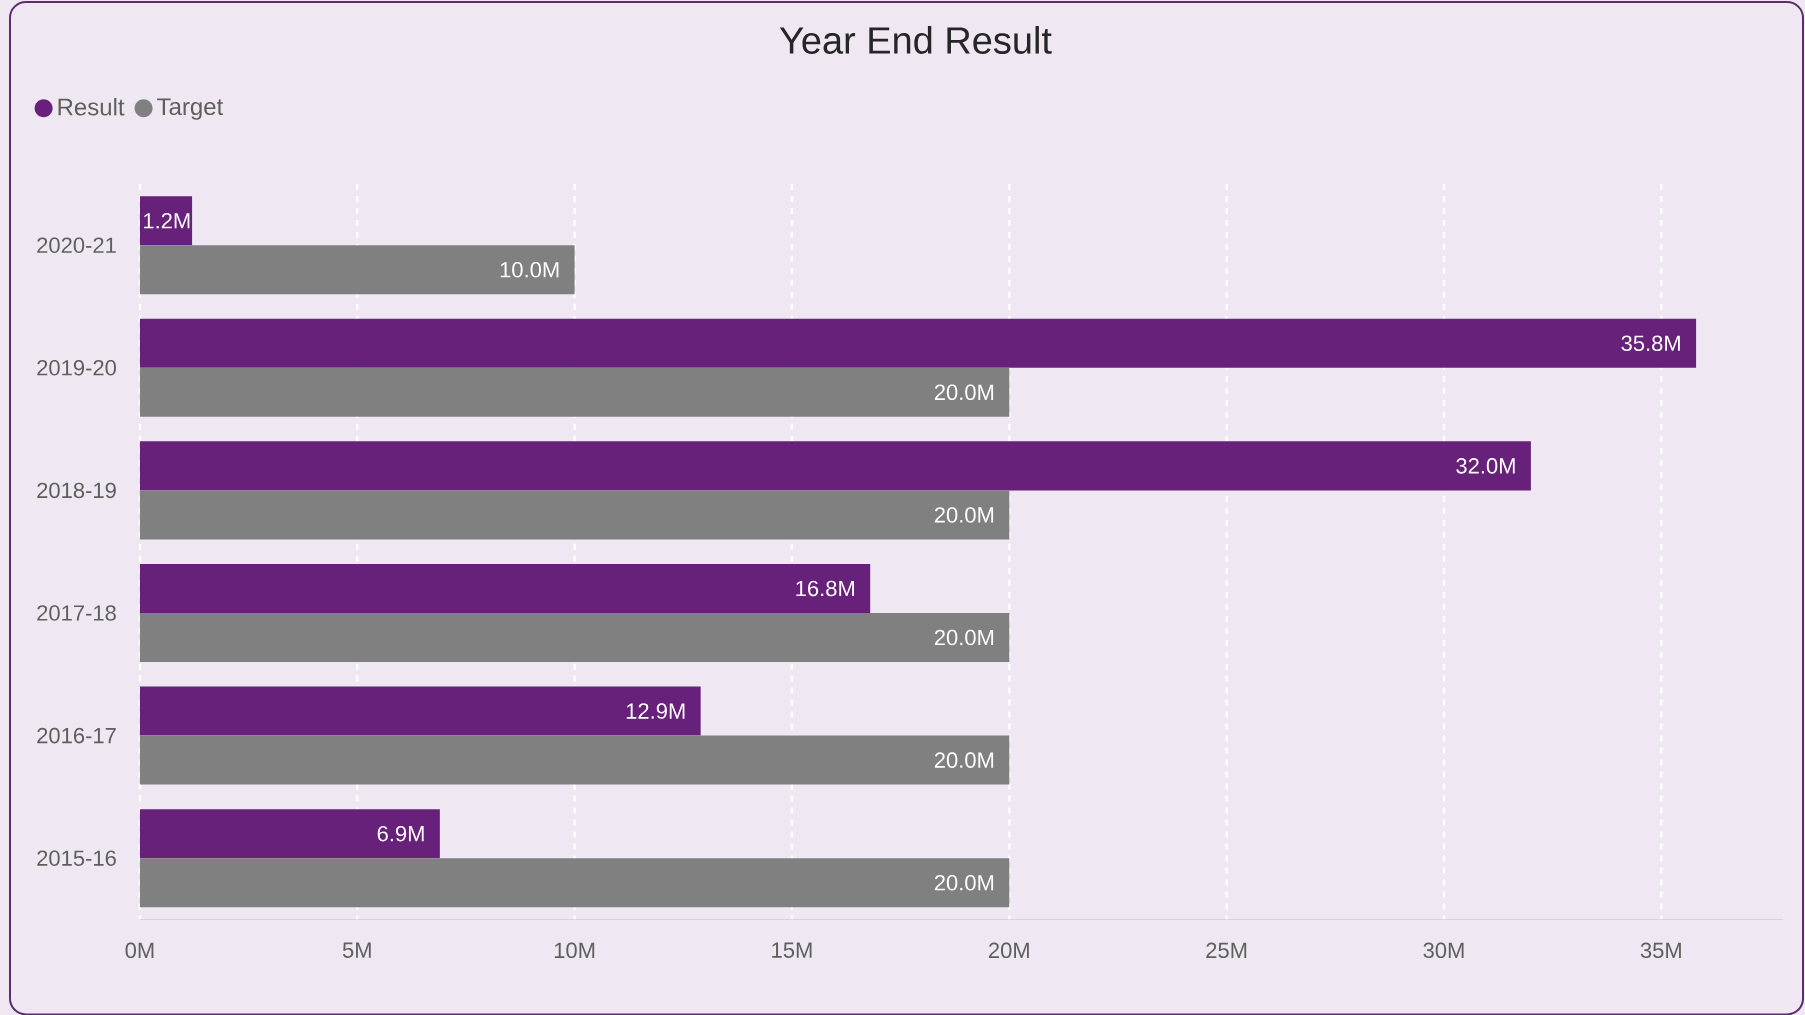  I want to click on x-tick-label: 30M, so click(1443, 950).